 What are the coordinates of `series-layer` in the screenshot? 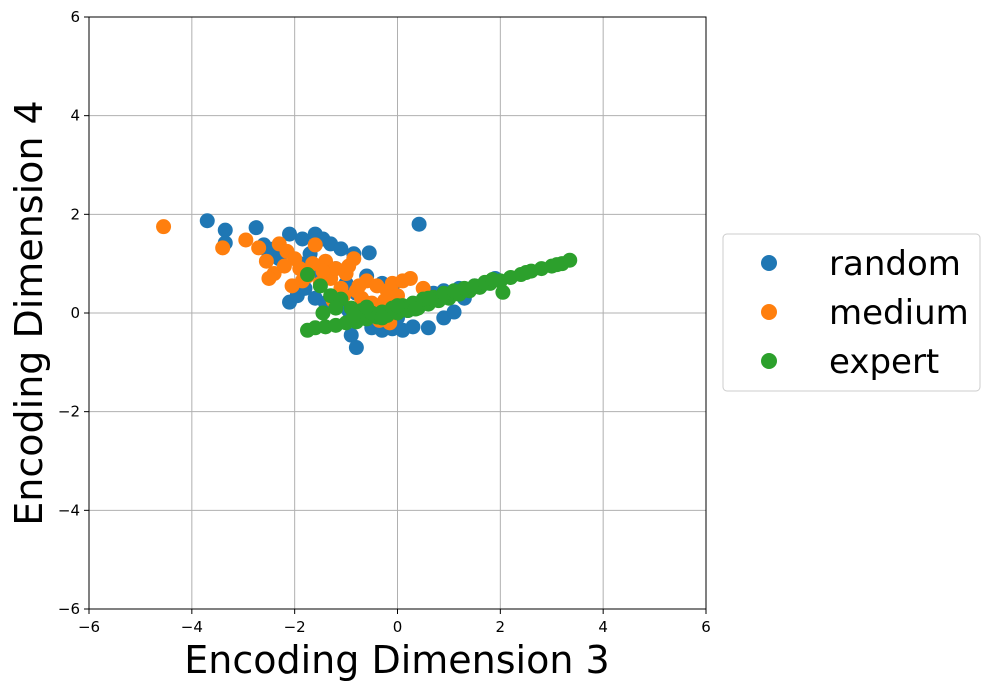 It's located at (367, 284).